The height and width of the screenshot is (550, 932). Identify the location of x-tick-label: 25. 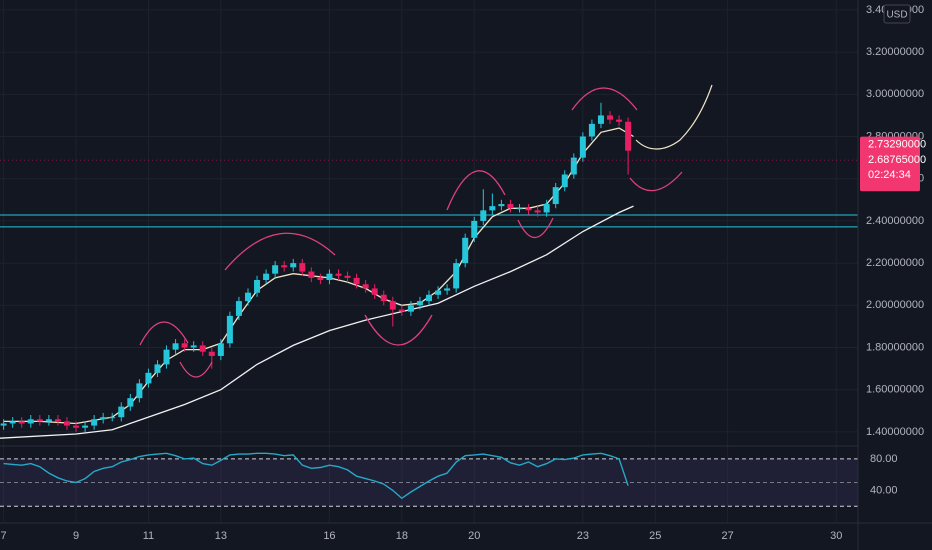
(655, 536).